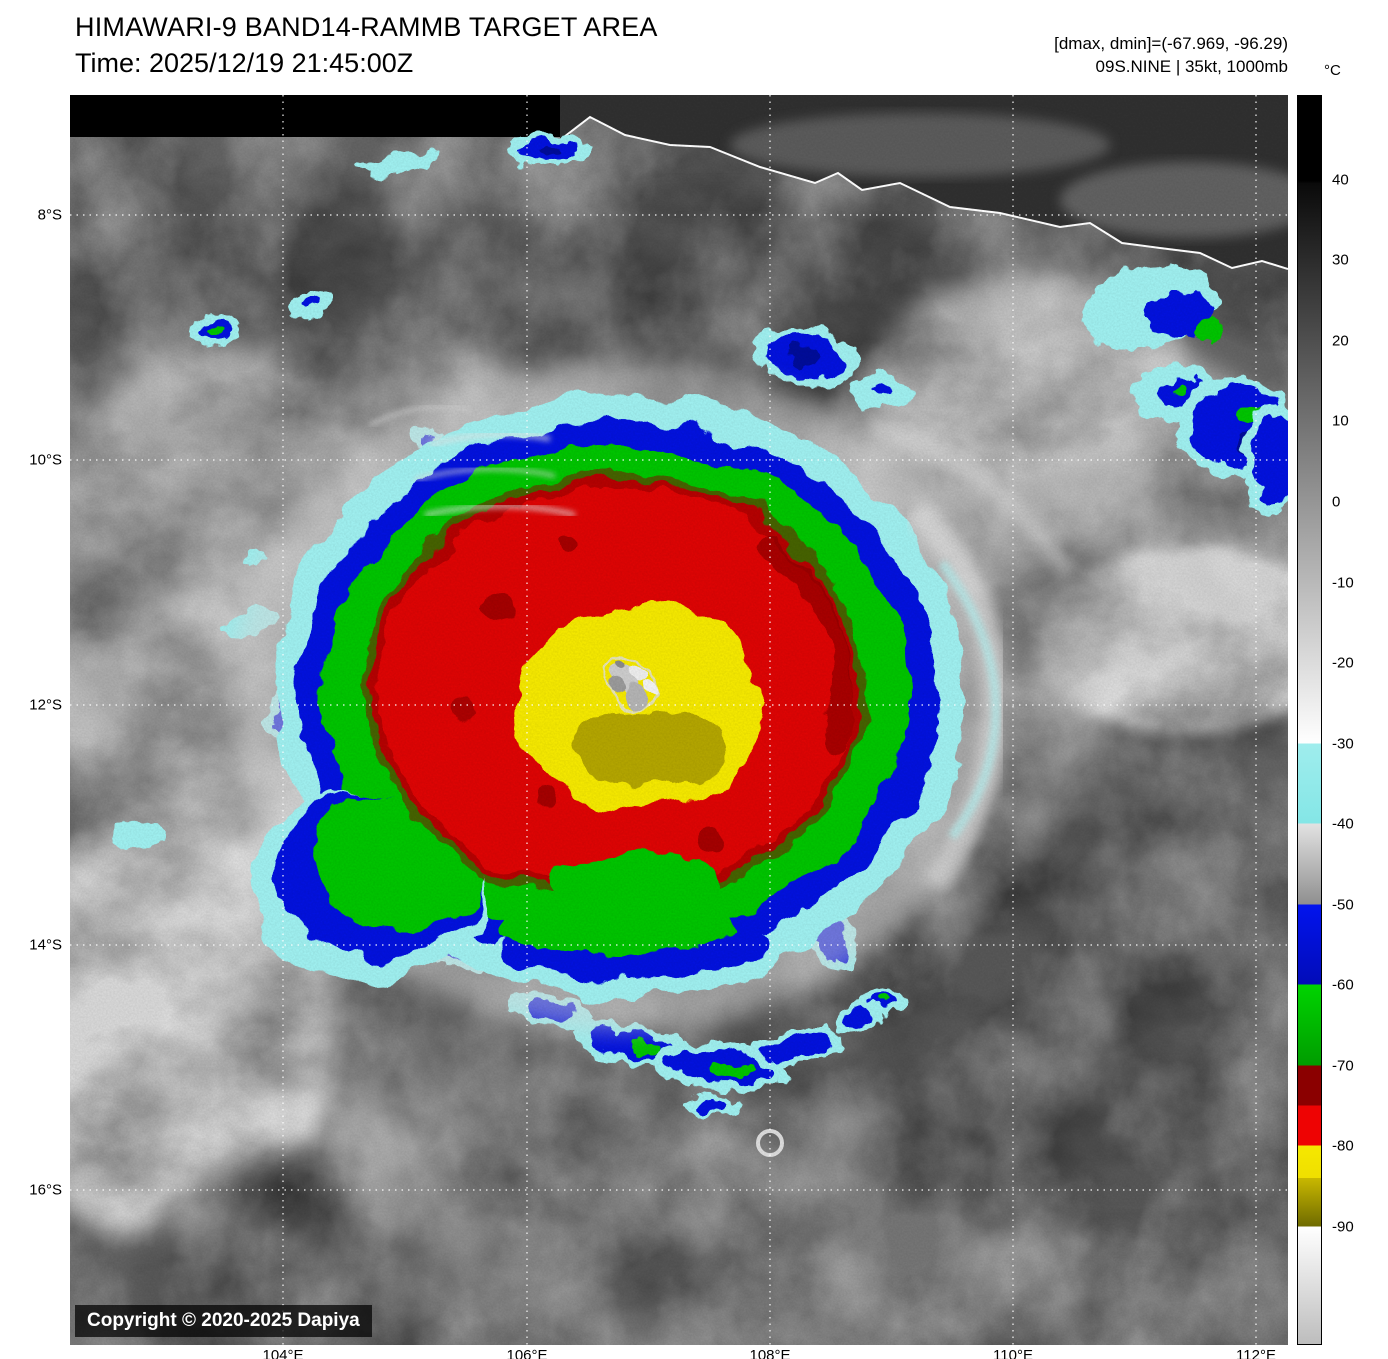 The image size is (1388, 1359). I want to click on lon-label-108e: 108°E, so click(770, 1353).